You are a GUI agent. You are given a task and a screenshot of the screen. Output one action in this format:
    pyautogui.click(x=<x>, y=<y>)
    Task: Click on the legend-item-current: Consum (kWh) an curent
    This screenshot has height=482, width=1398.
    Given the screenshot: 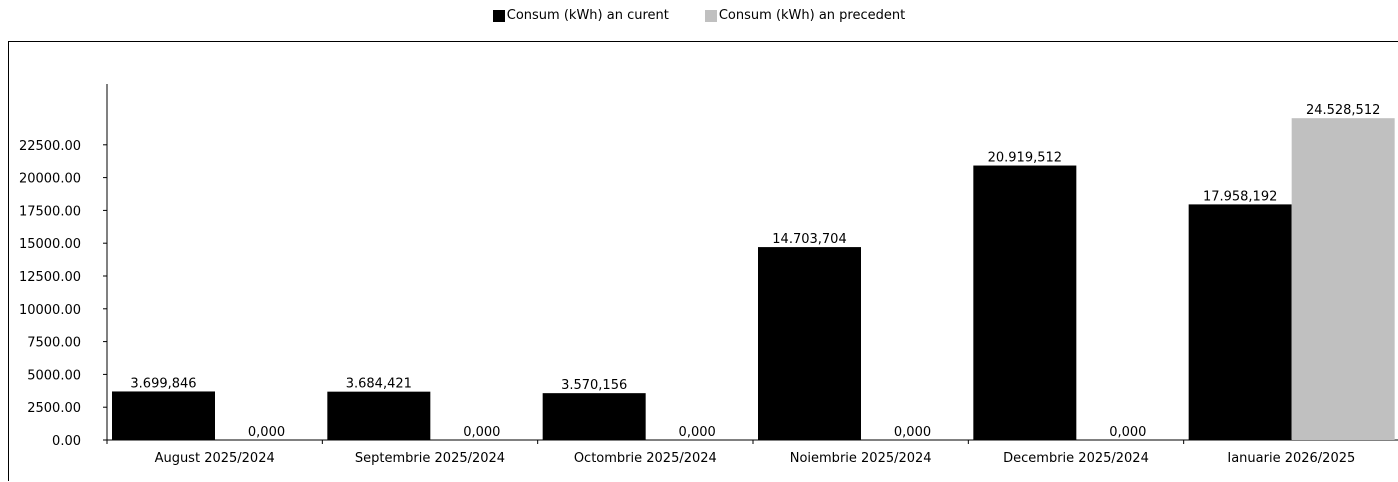 What is the action you would take?
    pyautogui.click(x=580, y=15)
    